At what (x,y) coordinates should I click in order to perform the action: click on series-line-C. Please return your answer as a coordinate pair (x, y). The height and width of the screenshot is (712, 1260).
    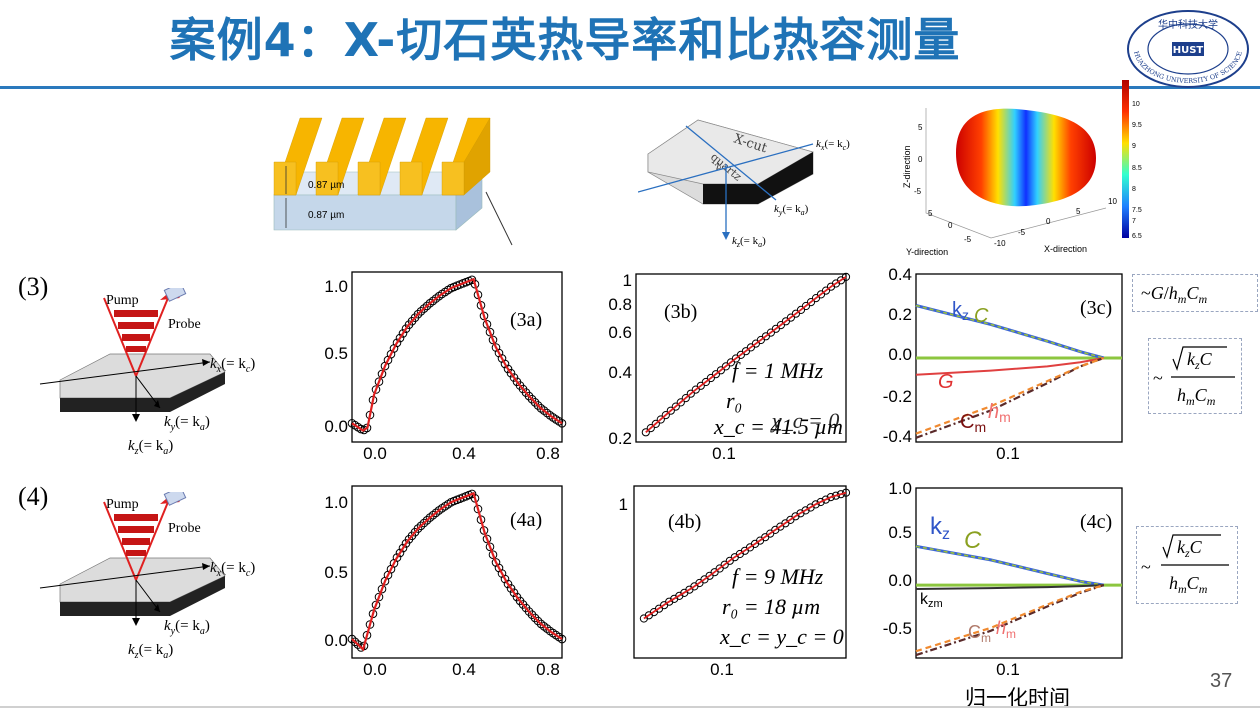
    Looking at the image, I should click on (1009, 565).